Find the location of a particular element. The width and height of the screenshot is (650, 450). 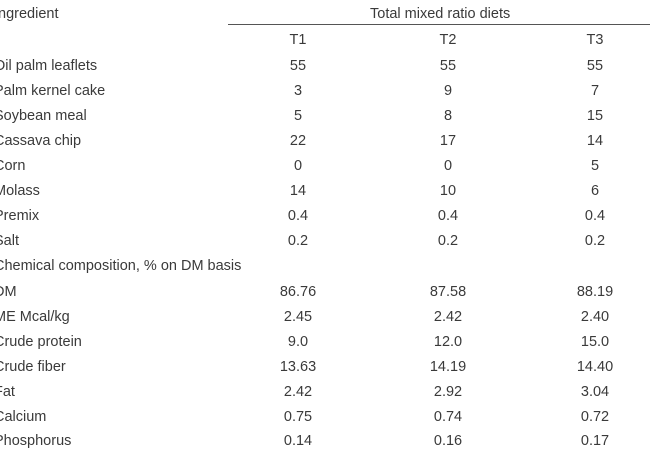

cell-t2: 0.16 is located at coordinates (448, 441).